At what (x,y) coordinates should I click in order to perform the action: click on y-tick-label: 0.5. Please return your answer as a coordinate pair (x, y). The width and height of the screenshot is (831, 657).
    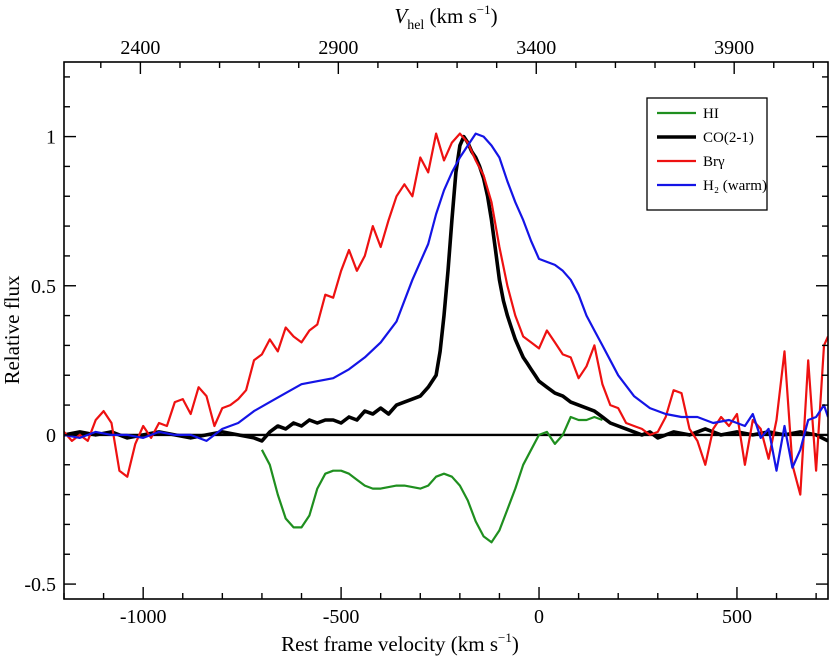
    Looking at the image, I should click on (43, 287).